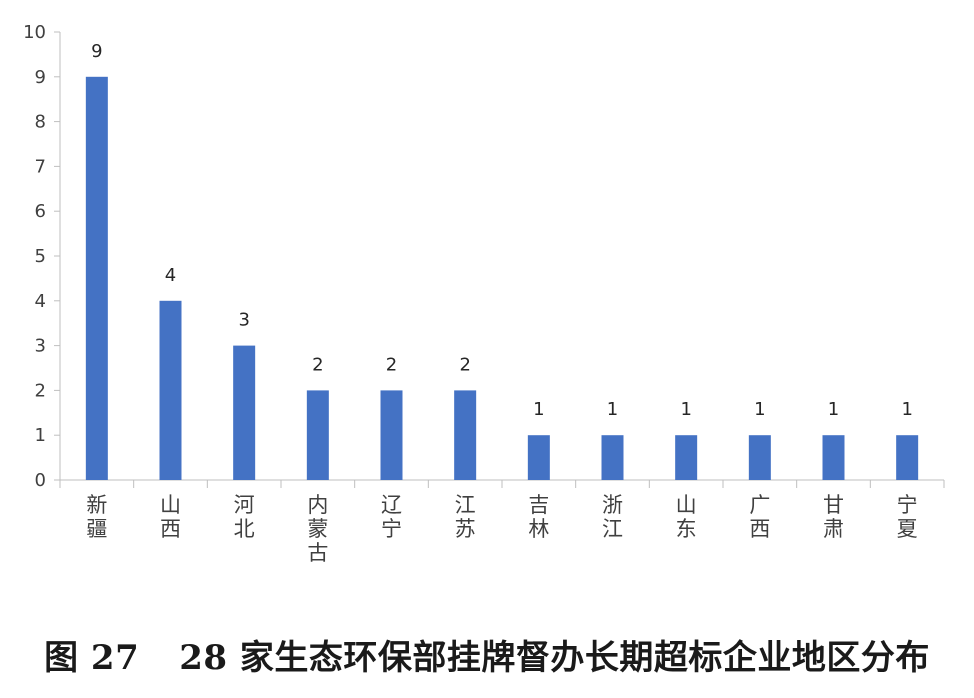  What do you see at coordinates (501, 529) in the screenshot?
I see `category-labels: 新疆 山西 河北 内蒙古 辽宁 江苏 吉林 浙江 山东 广西 甘肃 宁夏` at bounding box center [501, 529].